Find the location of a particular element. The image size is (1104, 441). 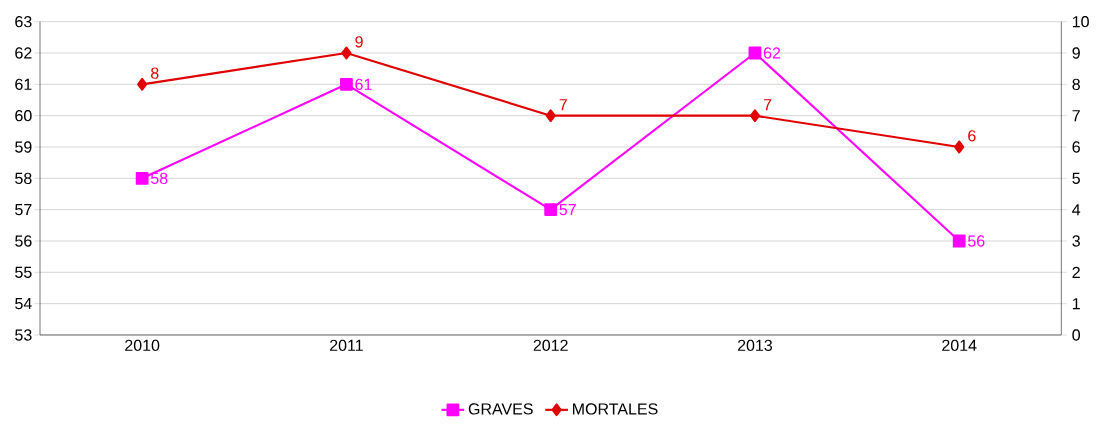

y2-tick-label: 7 is located at coordinates (1076, 116).